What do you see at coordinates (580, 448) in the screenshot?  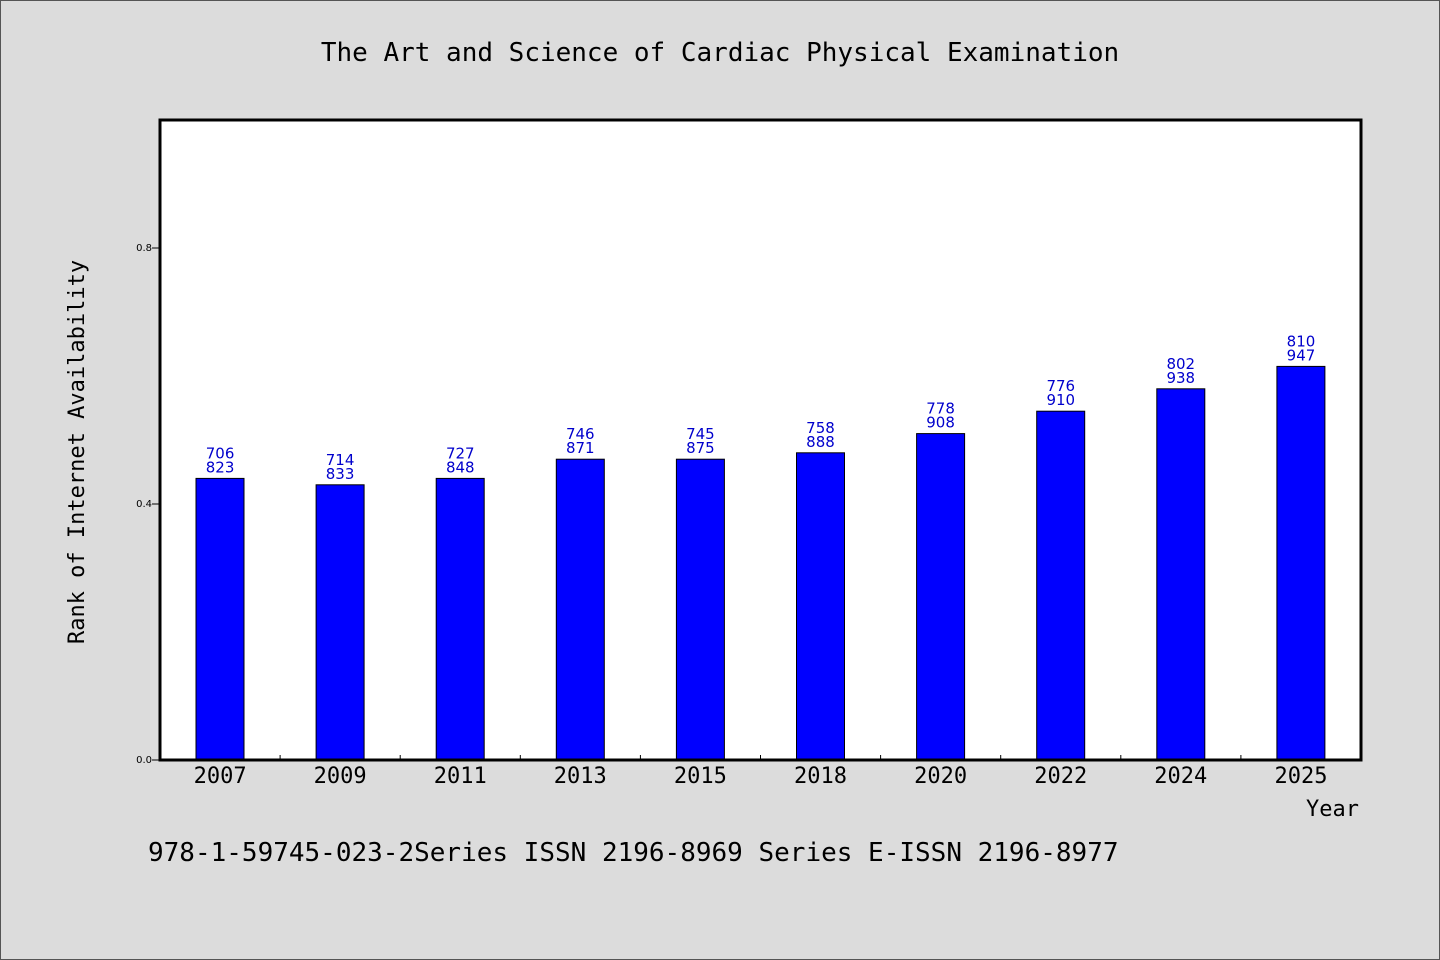 I see `data-label-bottom-2013: 871` at bounding box center [580, 448].